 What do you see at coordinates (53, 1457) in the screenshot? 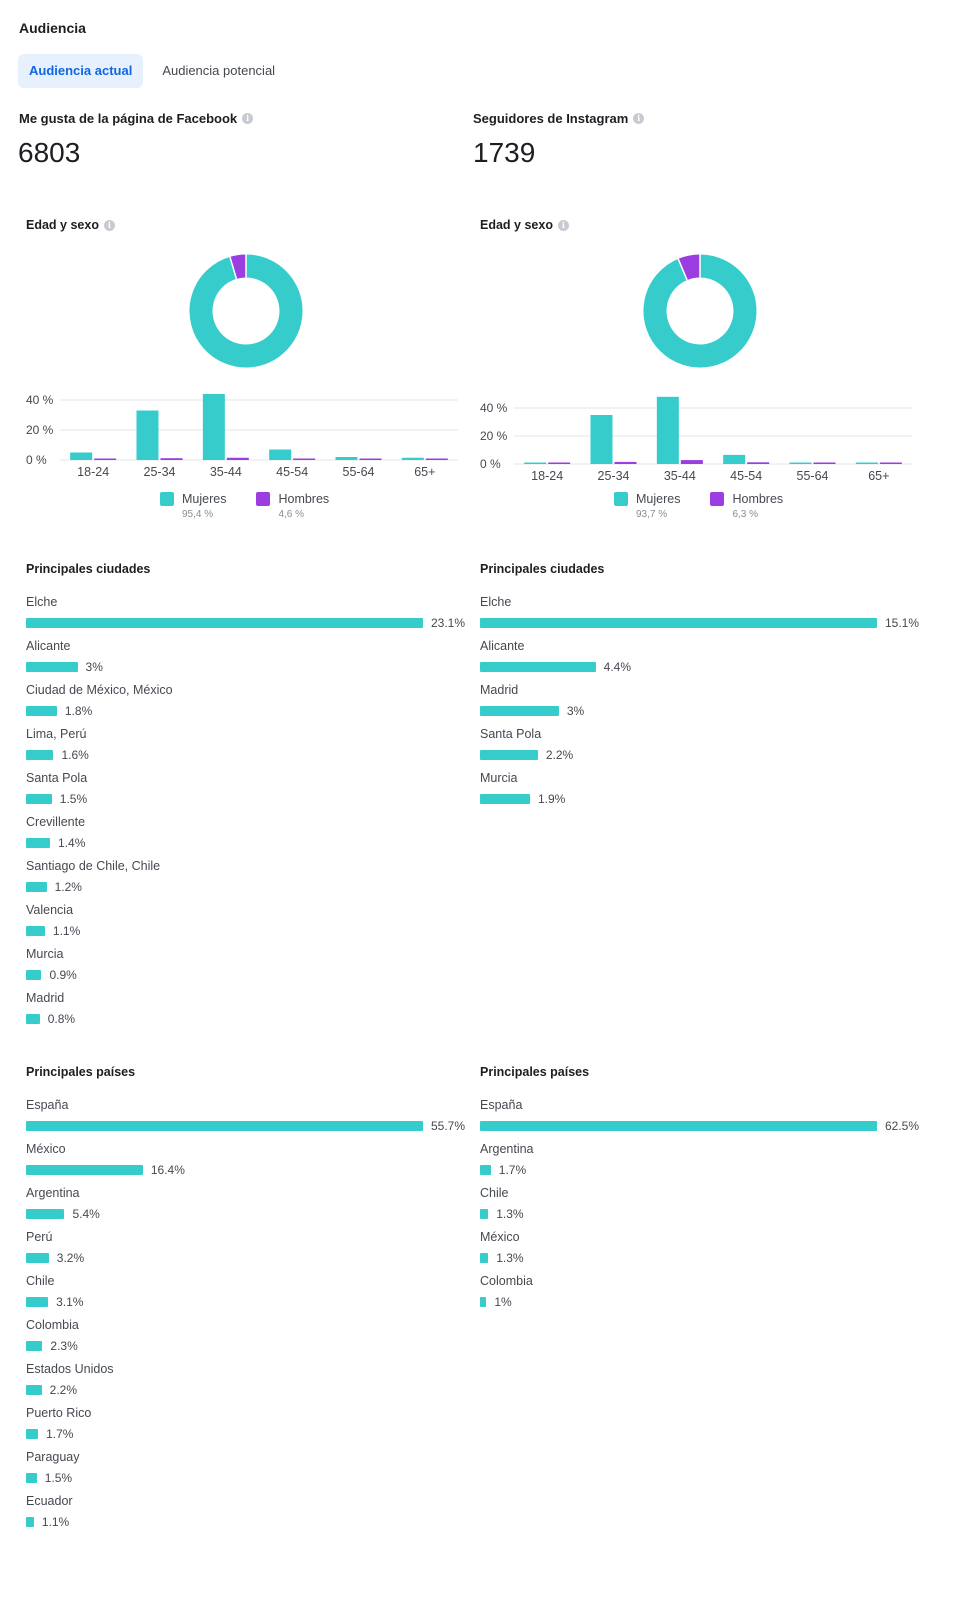
I see `list-item-label: Paraguay` at bounding box center [53, 1457].